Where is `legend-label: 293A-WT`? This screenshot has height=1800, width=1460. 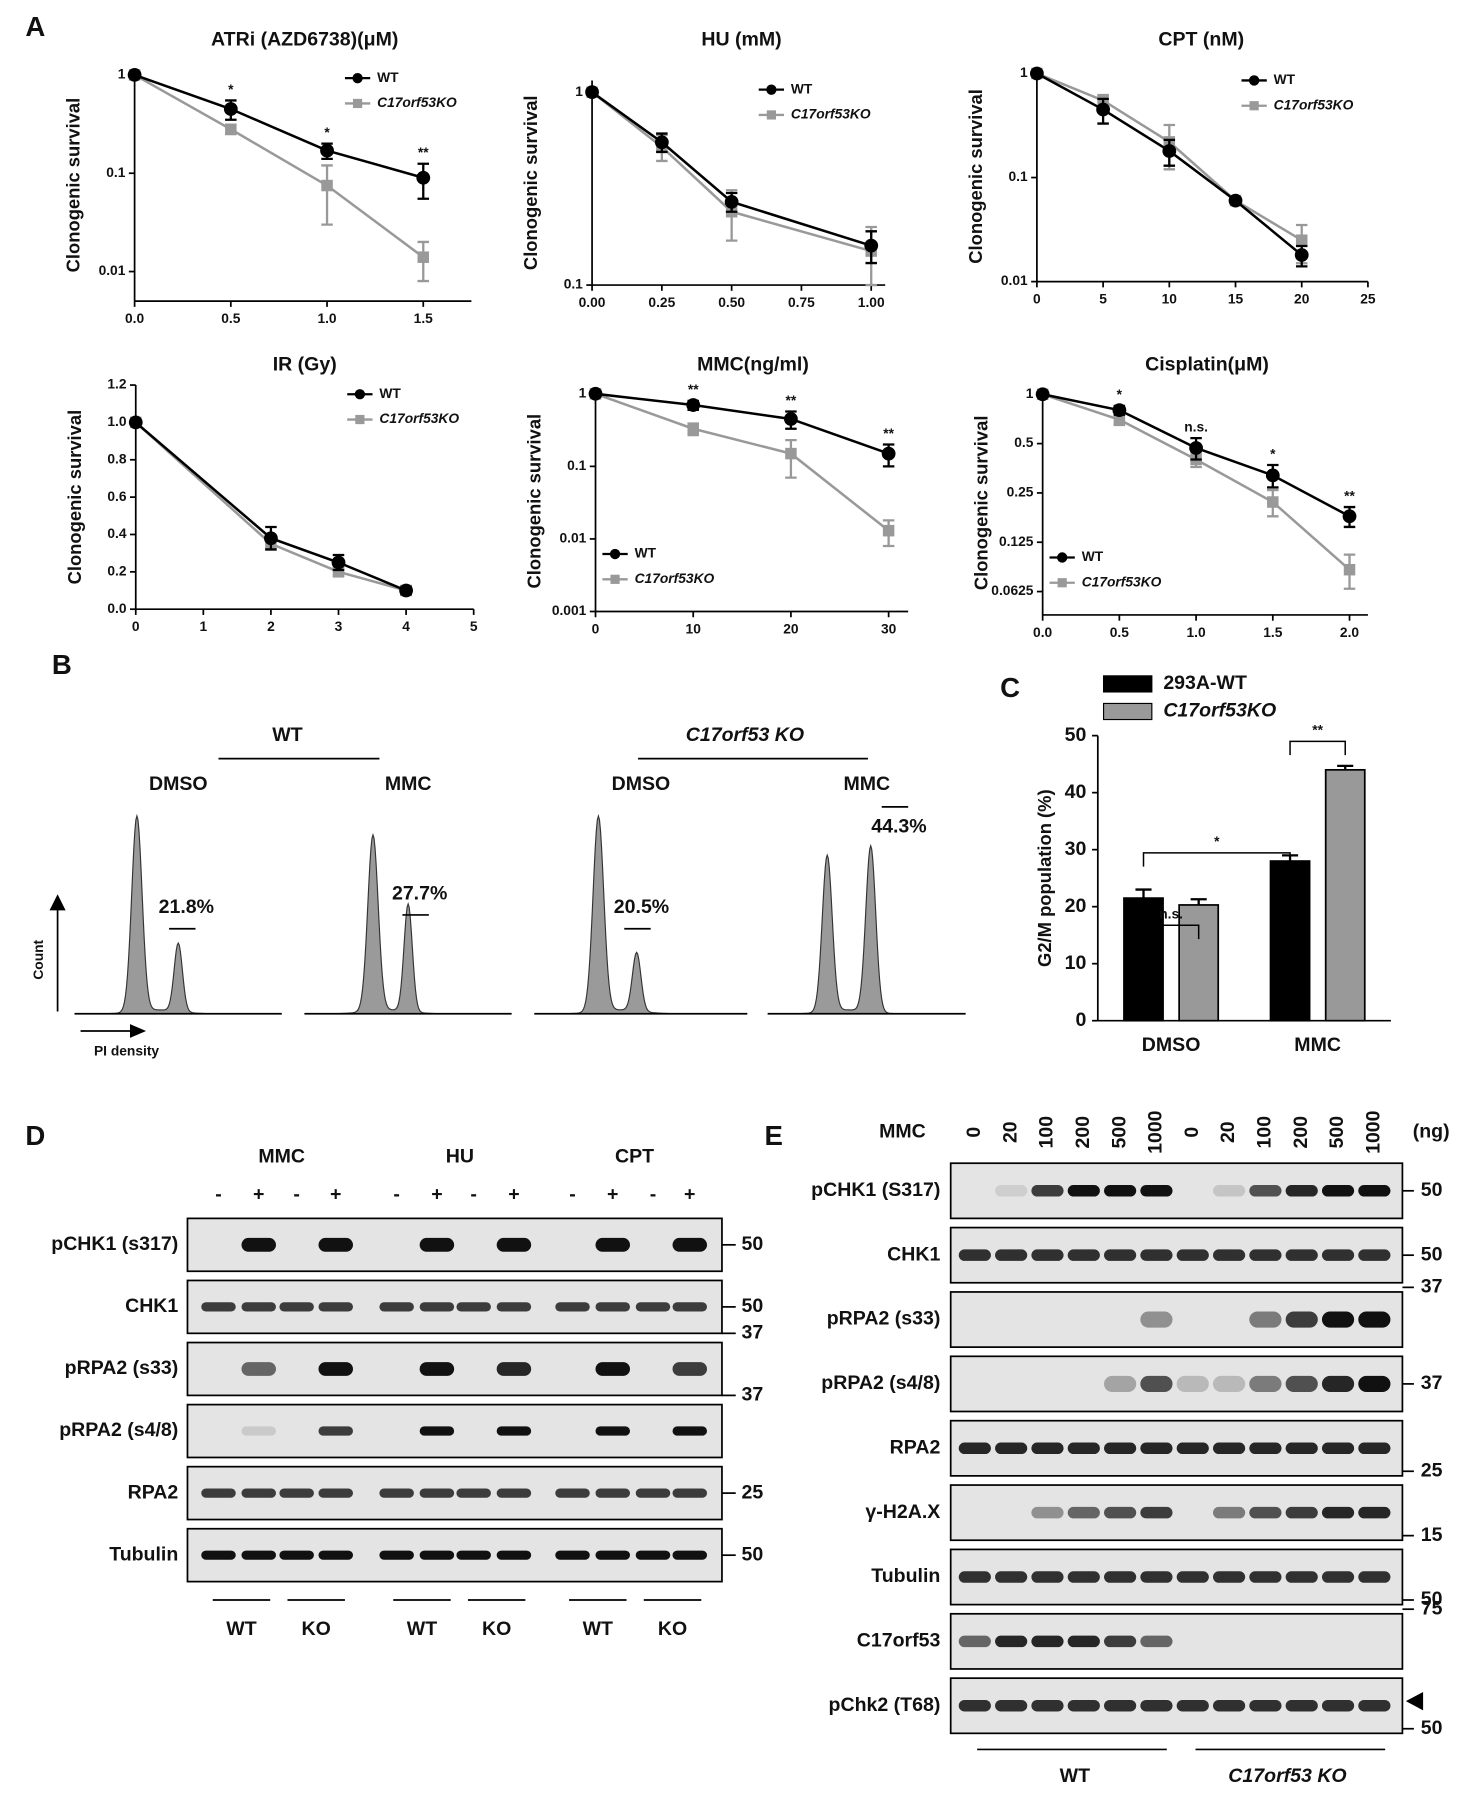
legend-label: 293A-WT is located at coordinates (1205, 683).